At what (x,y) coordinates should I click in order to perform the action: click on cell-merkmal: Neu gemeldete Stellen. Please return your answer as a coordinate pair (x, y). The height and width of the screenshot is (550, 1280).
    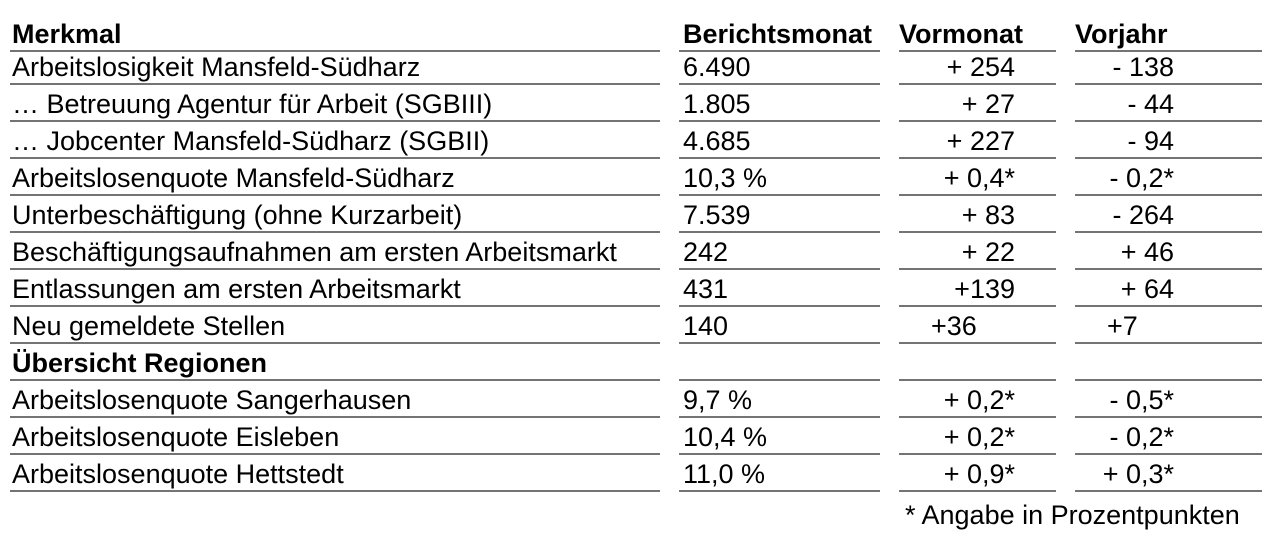
    Looking at the image, I should click on (335, 325).